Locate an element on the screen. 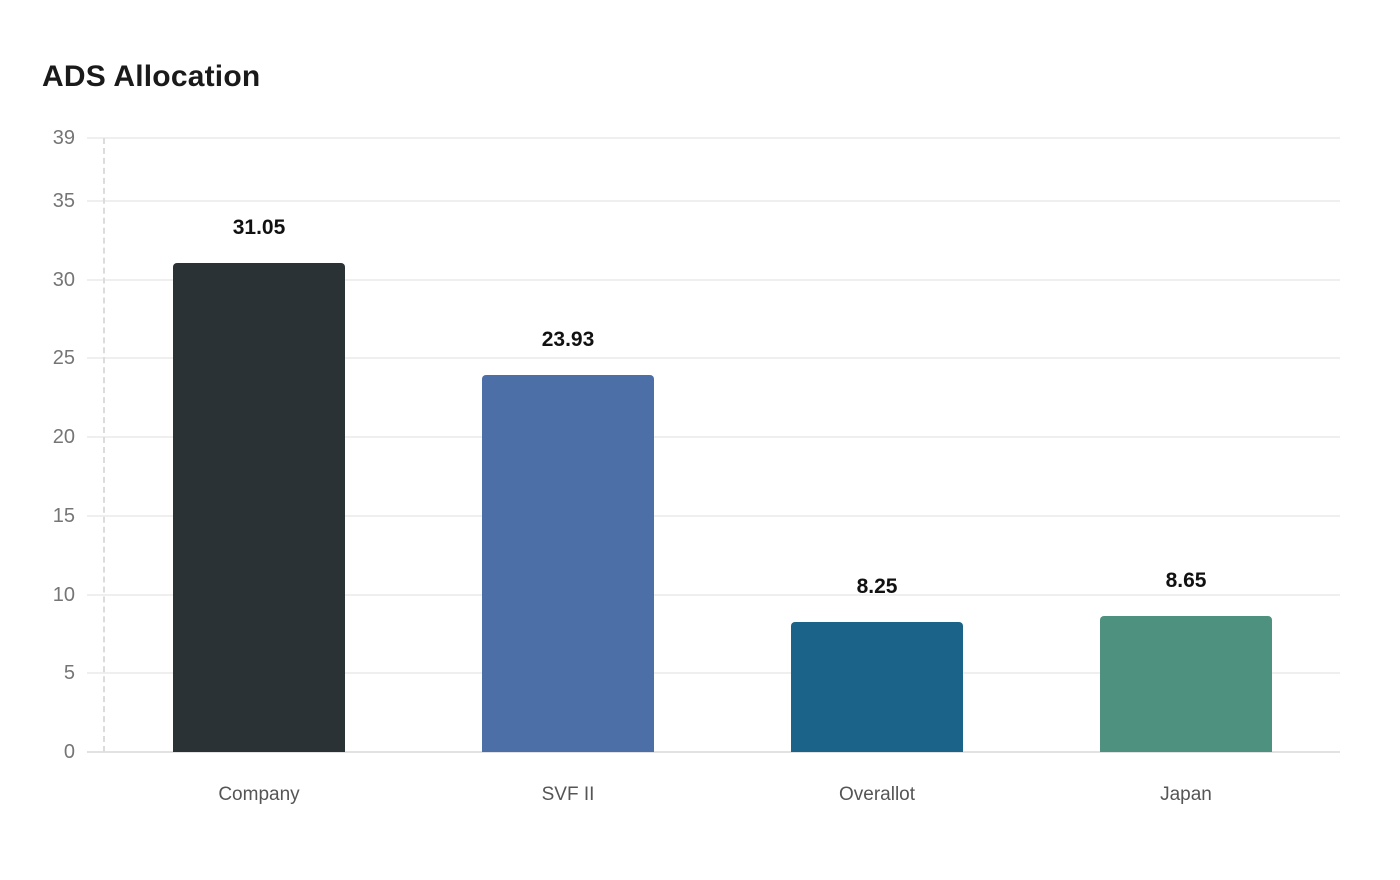 The image size is (1400, 880). y-tick-label: 0 is located at coordinates (69, 752).